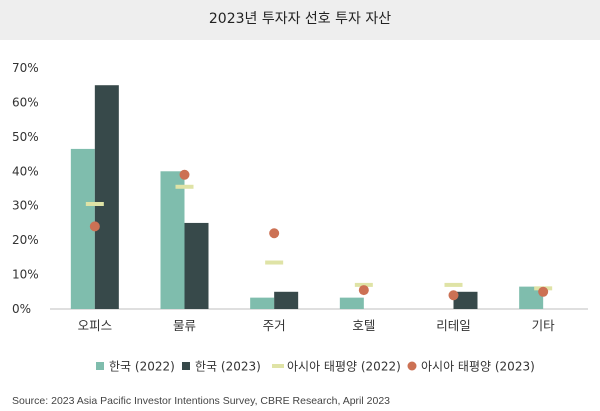 The width and height of the screenshot is (600, 411). Describe the element at coordinates (363, 325) in the screenshot. I see `x-tick-label: 호텔` at that location.